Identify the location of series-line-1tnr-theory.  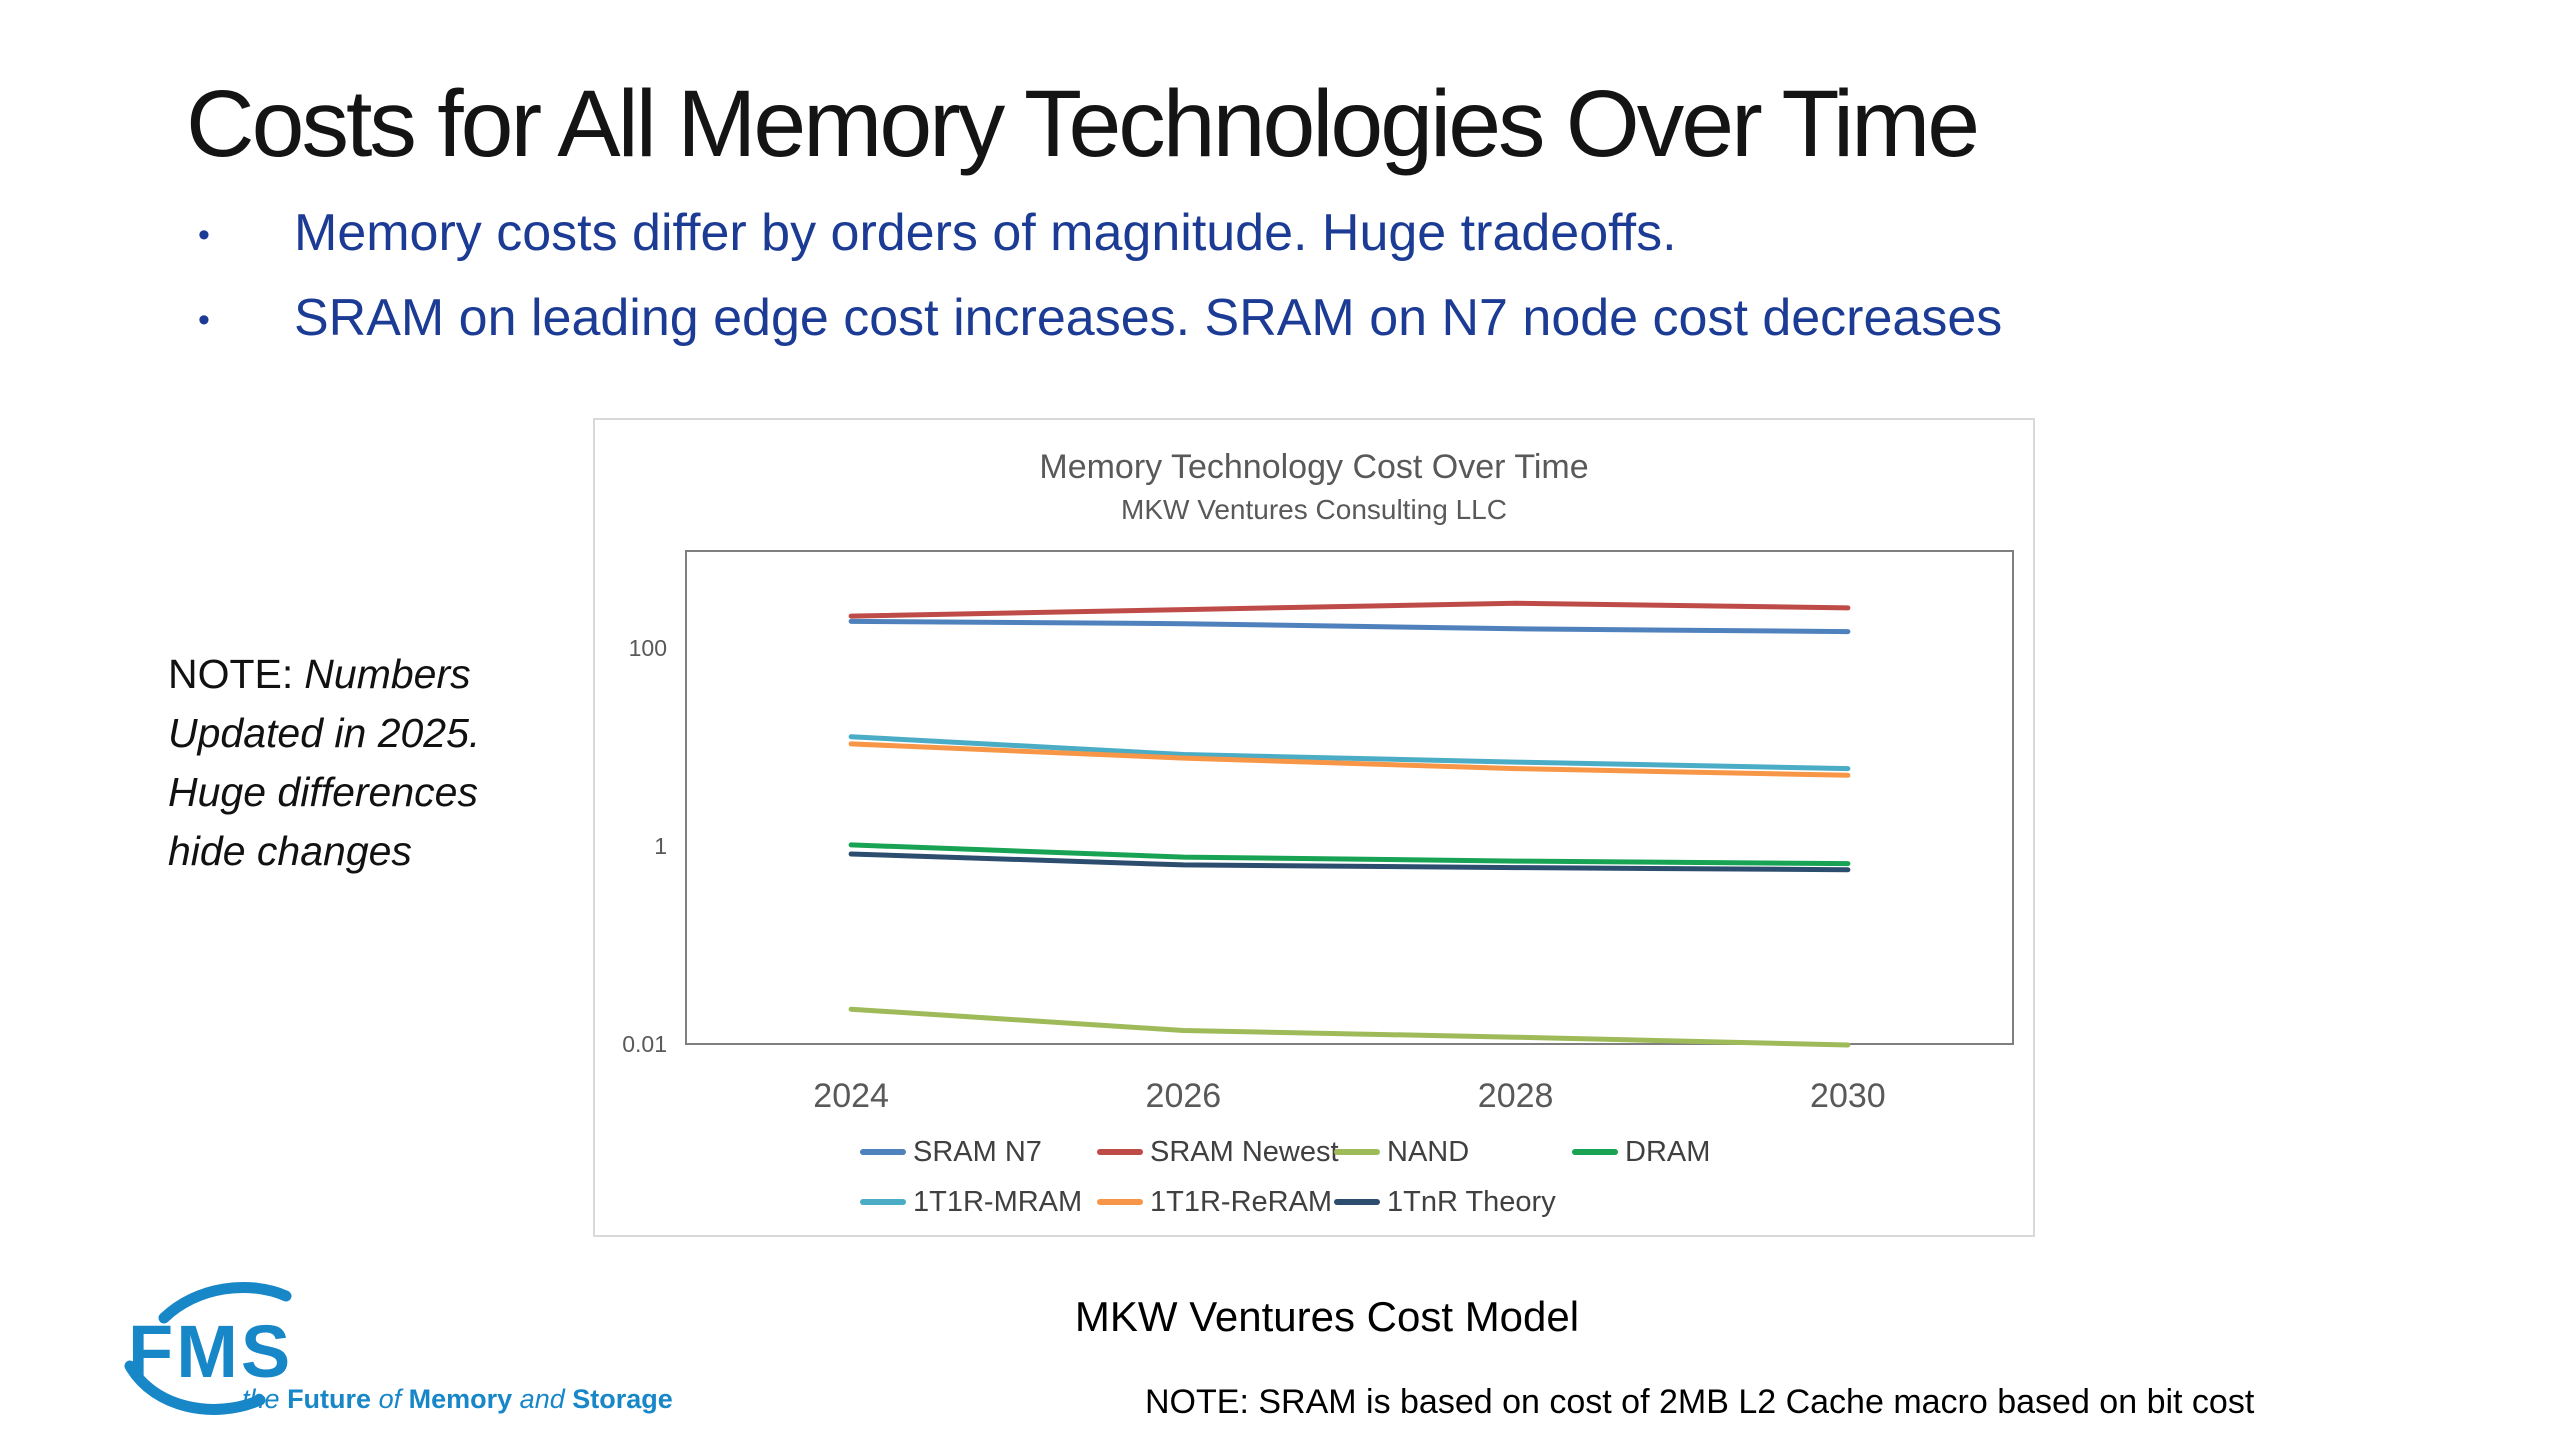
(1349, 862).